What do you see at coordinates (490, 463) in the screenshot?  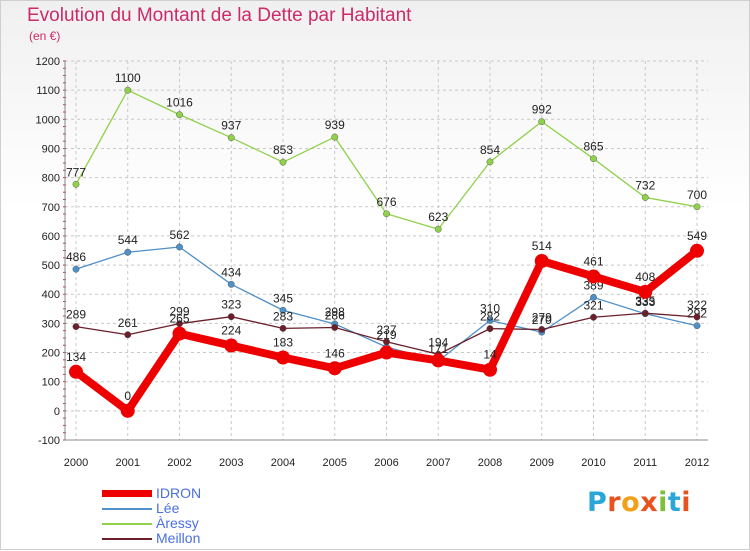 I see `x-tick-label: 2008` at bounding box center [490, 463].